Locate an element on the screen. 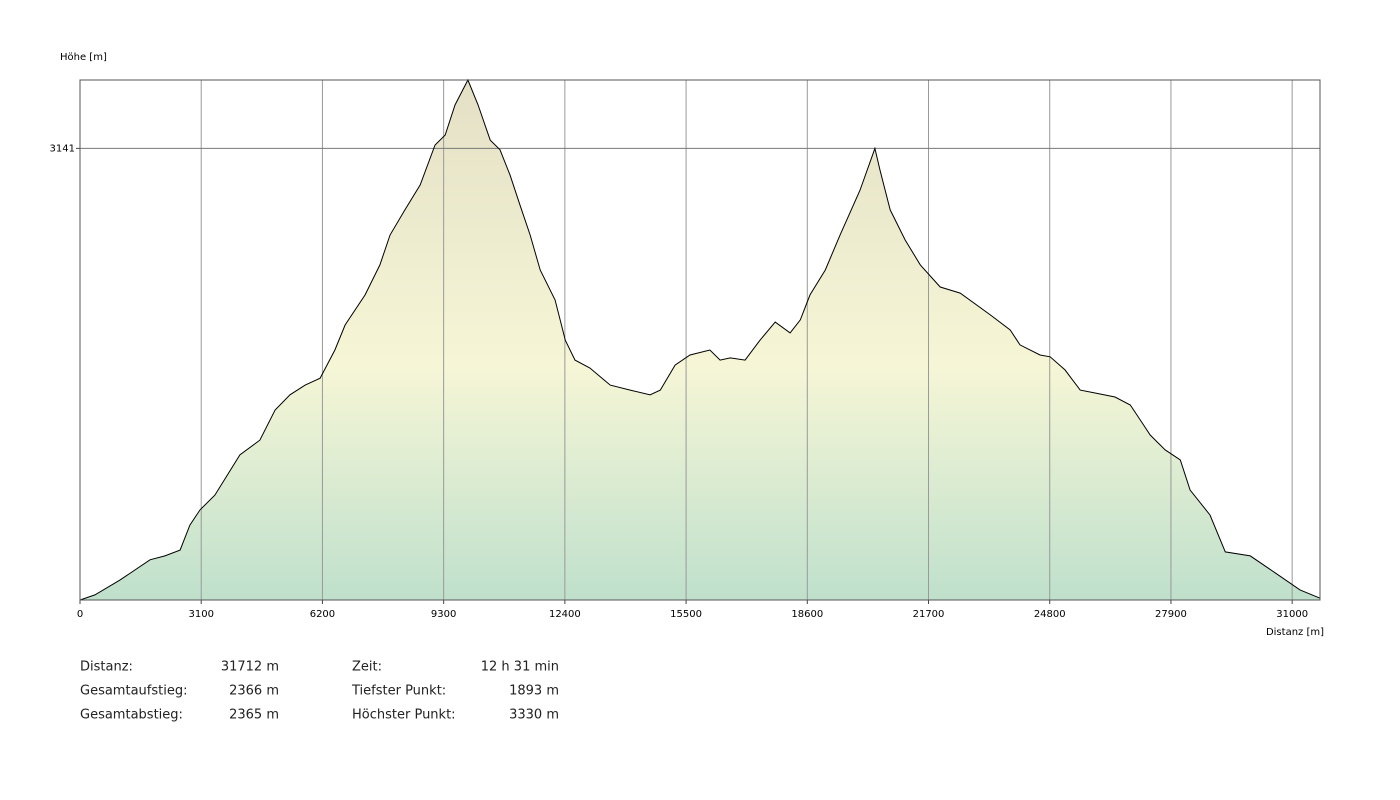 This screenshot has width=1400, height=800. x-tick-label: 24800 is located at coordinates (1050, 614).